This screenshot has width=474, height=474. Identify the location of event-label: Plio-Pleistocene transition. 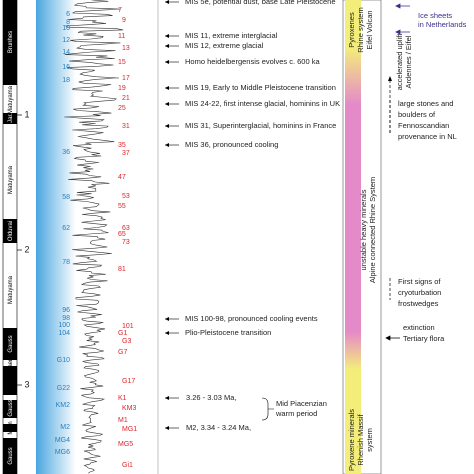
(228, 332).